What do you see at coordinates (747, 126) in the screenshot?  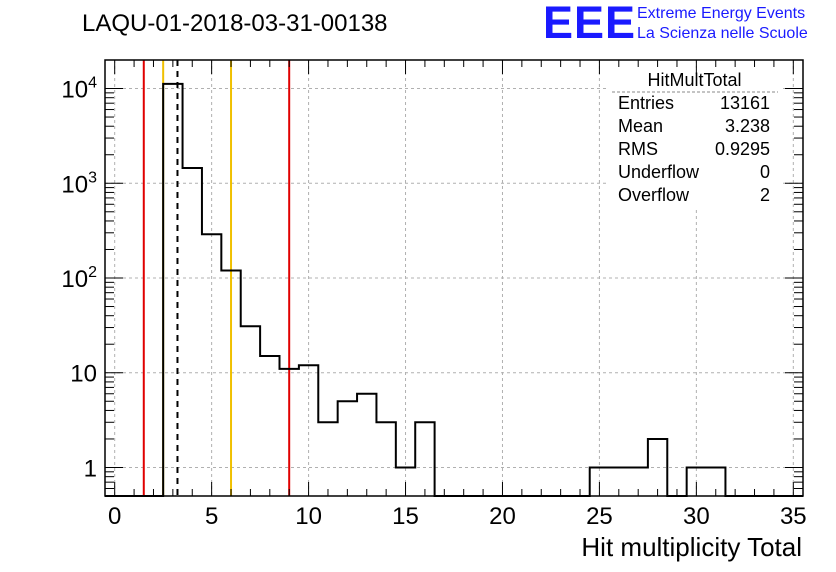 I see `stat-mean-value: 3.238` at bounding box center [747, 126].